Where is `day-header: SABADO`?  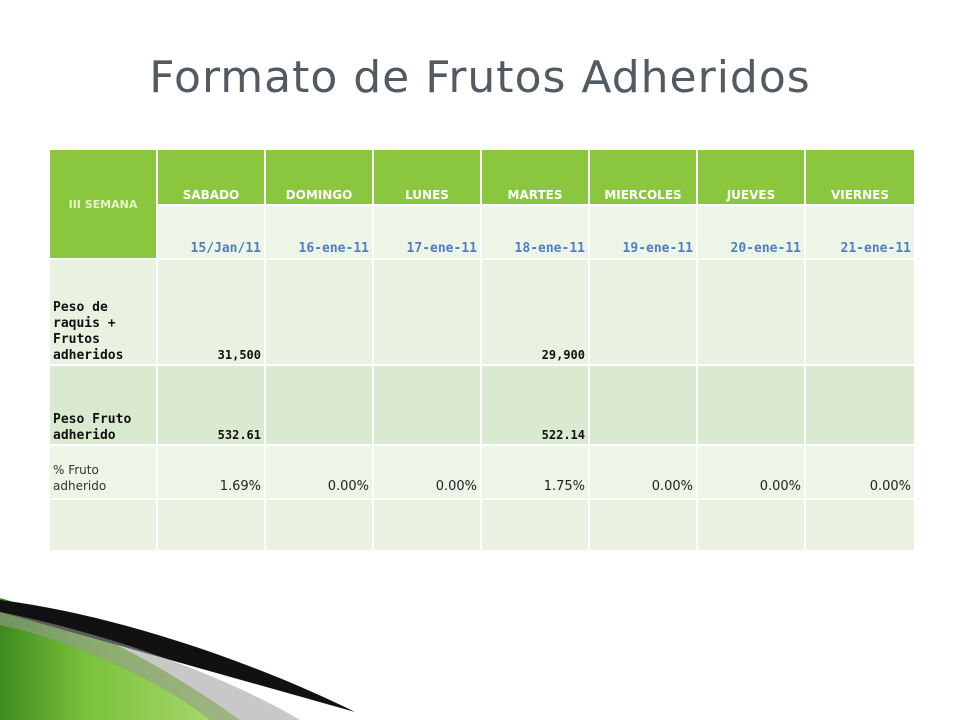
day-header: SABADO is located at coordinates (211, 177).